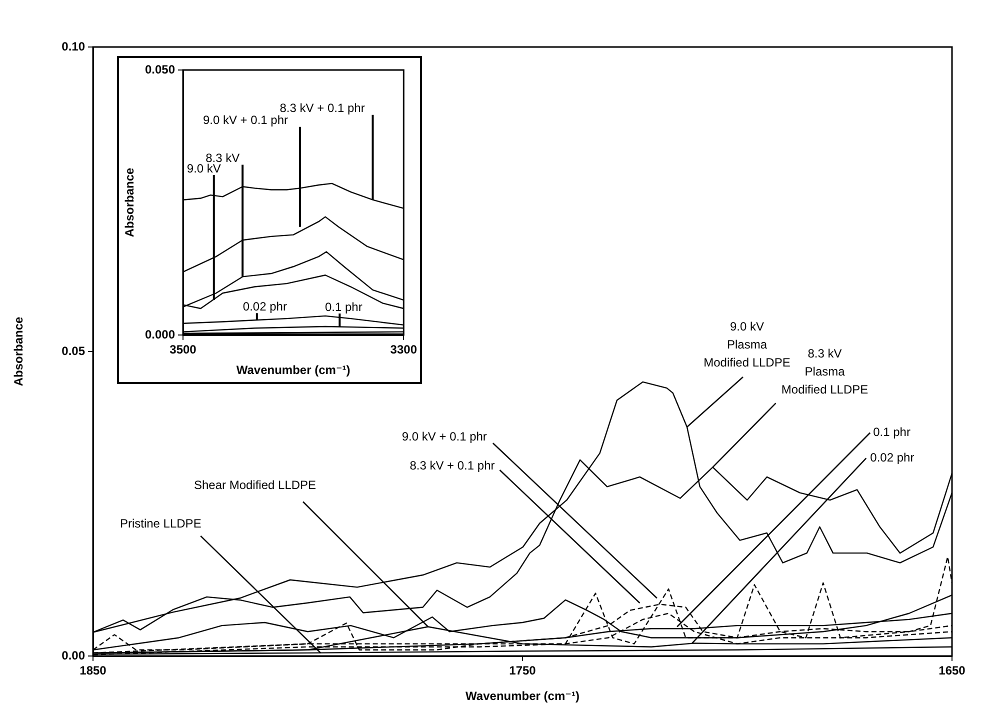 The width and height of the screenshot is (996, 719). Describe the element at coordinates (183, 349) in the screenshot. I see `x-tick-label: 3500` at that location.